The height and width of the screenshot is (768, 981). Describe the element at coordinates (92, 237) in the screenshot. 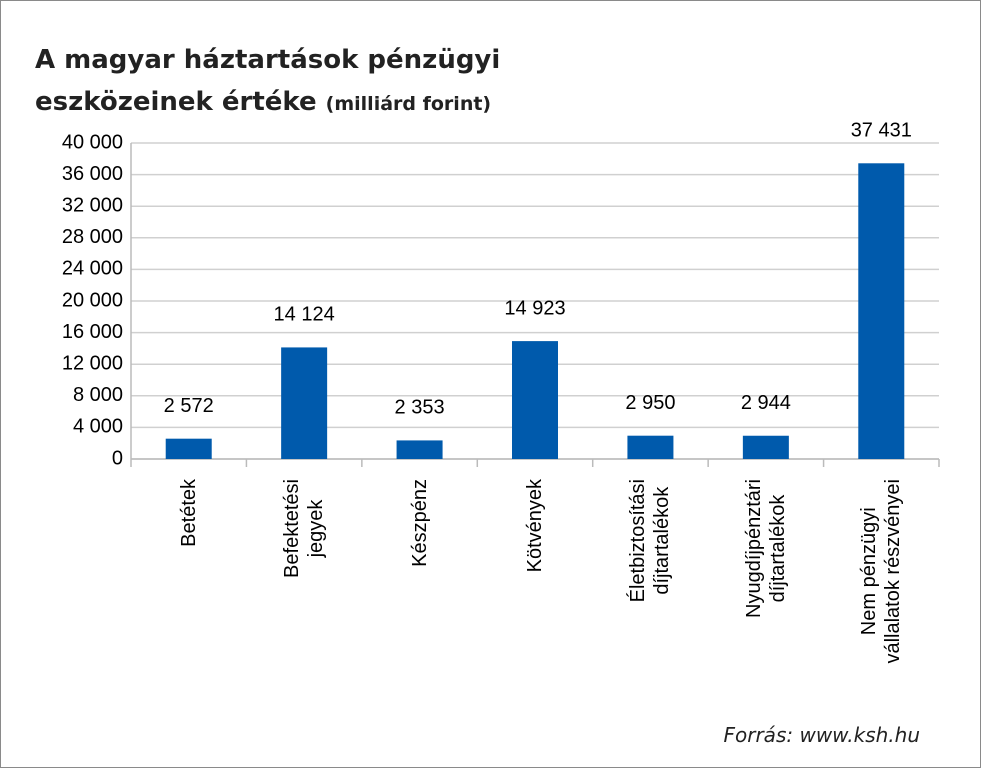

I see `y-tick-label: 28 000` at that location.